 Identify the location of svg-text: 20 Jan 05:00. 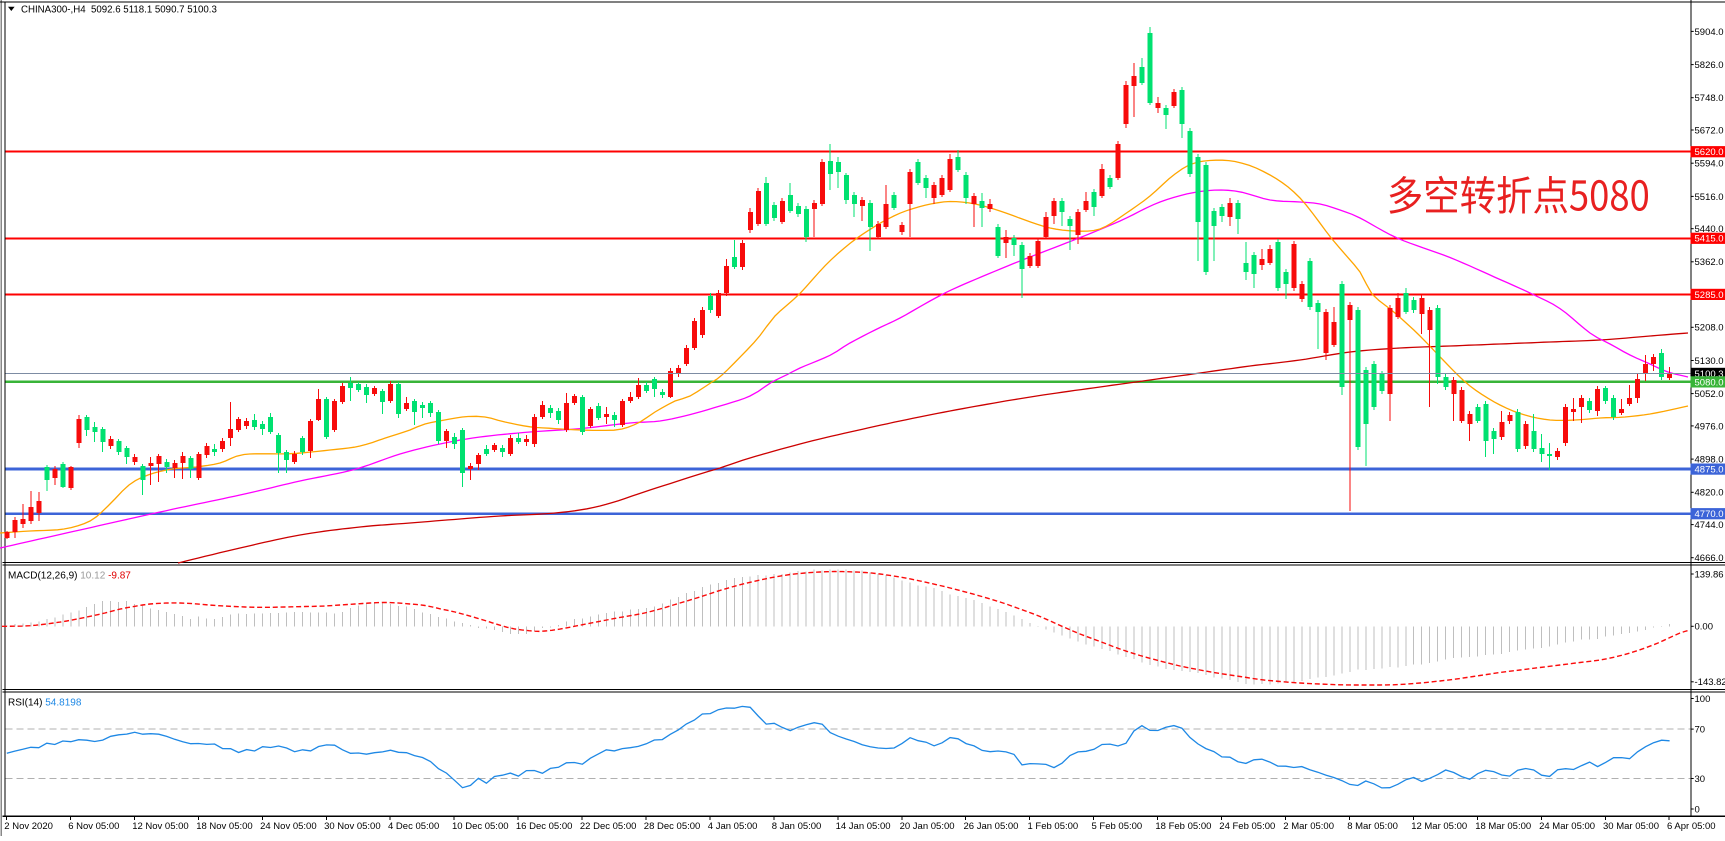
(927, 826).